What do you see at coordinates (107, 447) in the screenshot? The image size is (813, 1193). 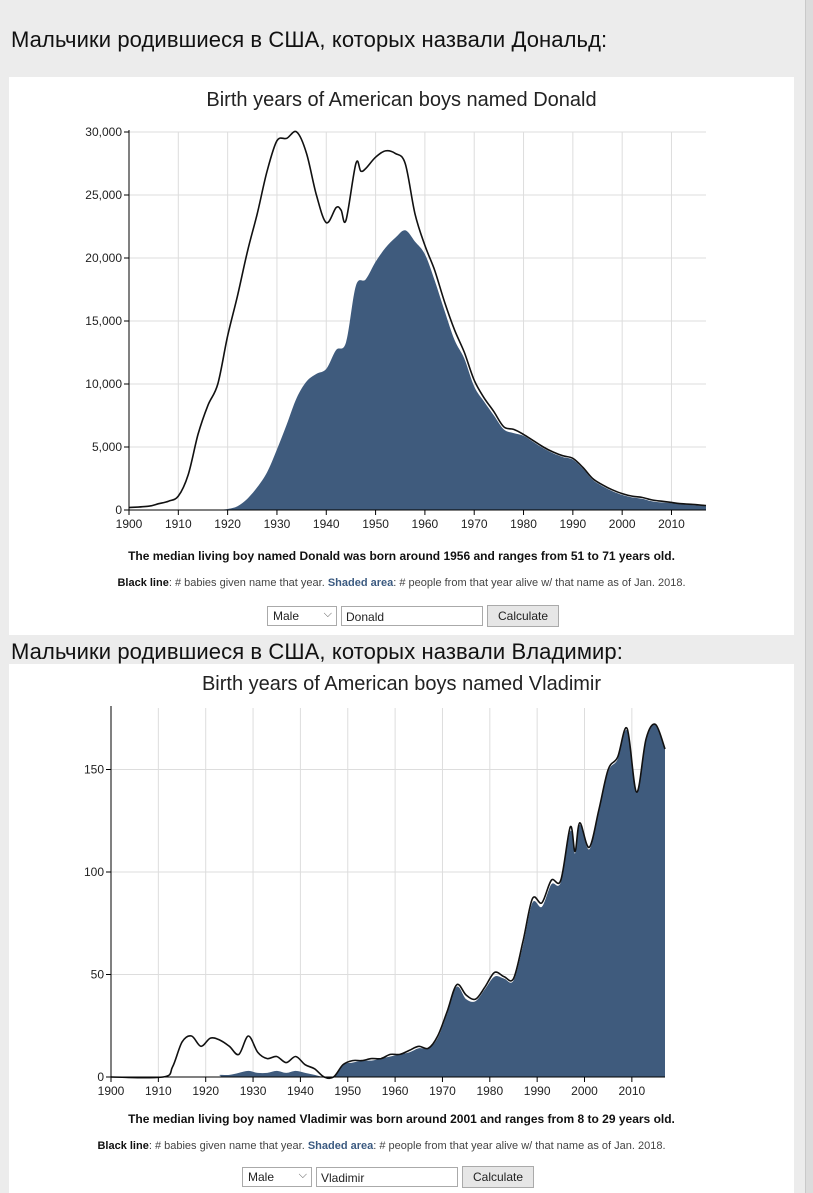 I see `y-tick-label: 5,000` at bounding box center [107, 447].